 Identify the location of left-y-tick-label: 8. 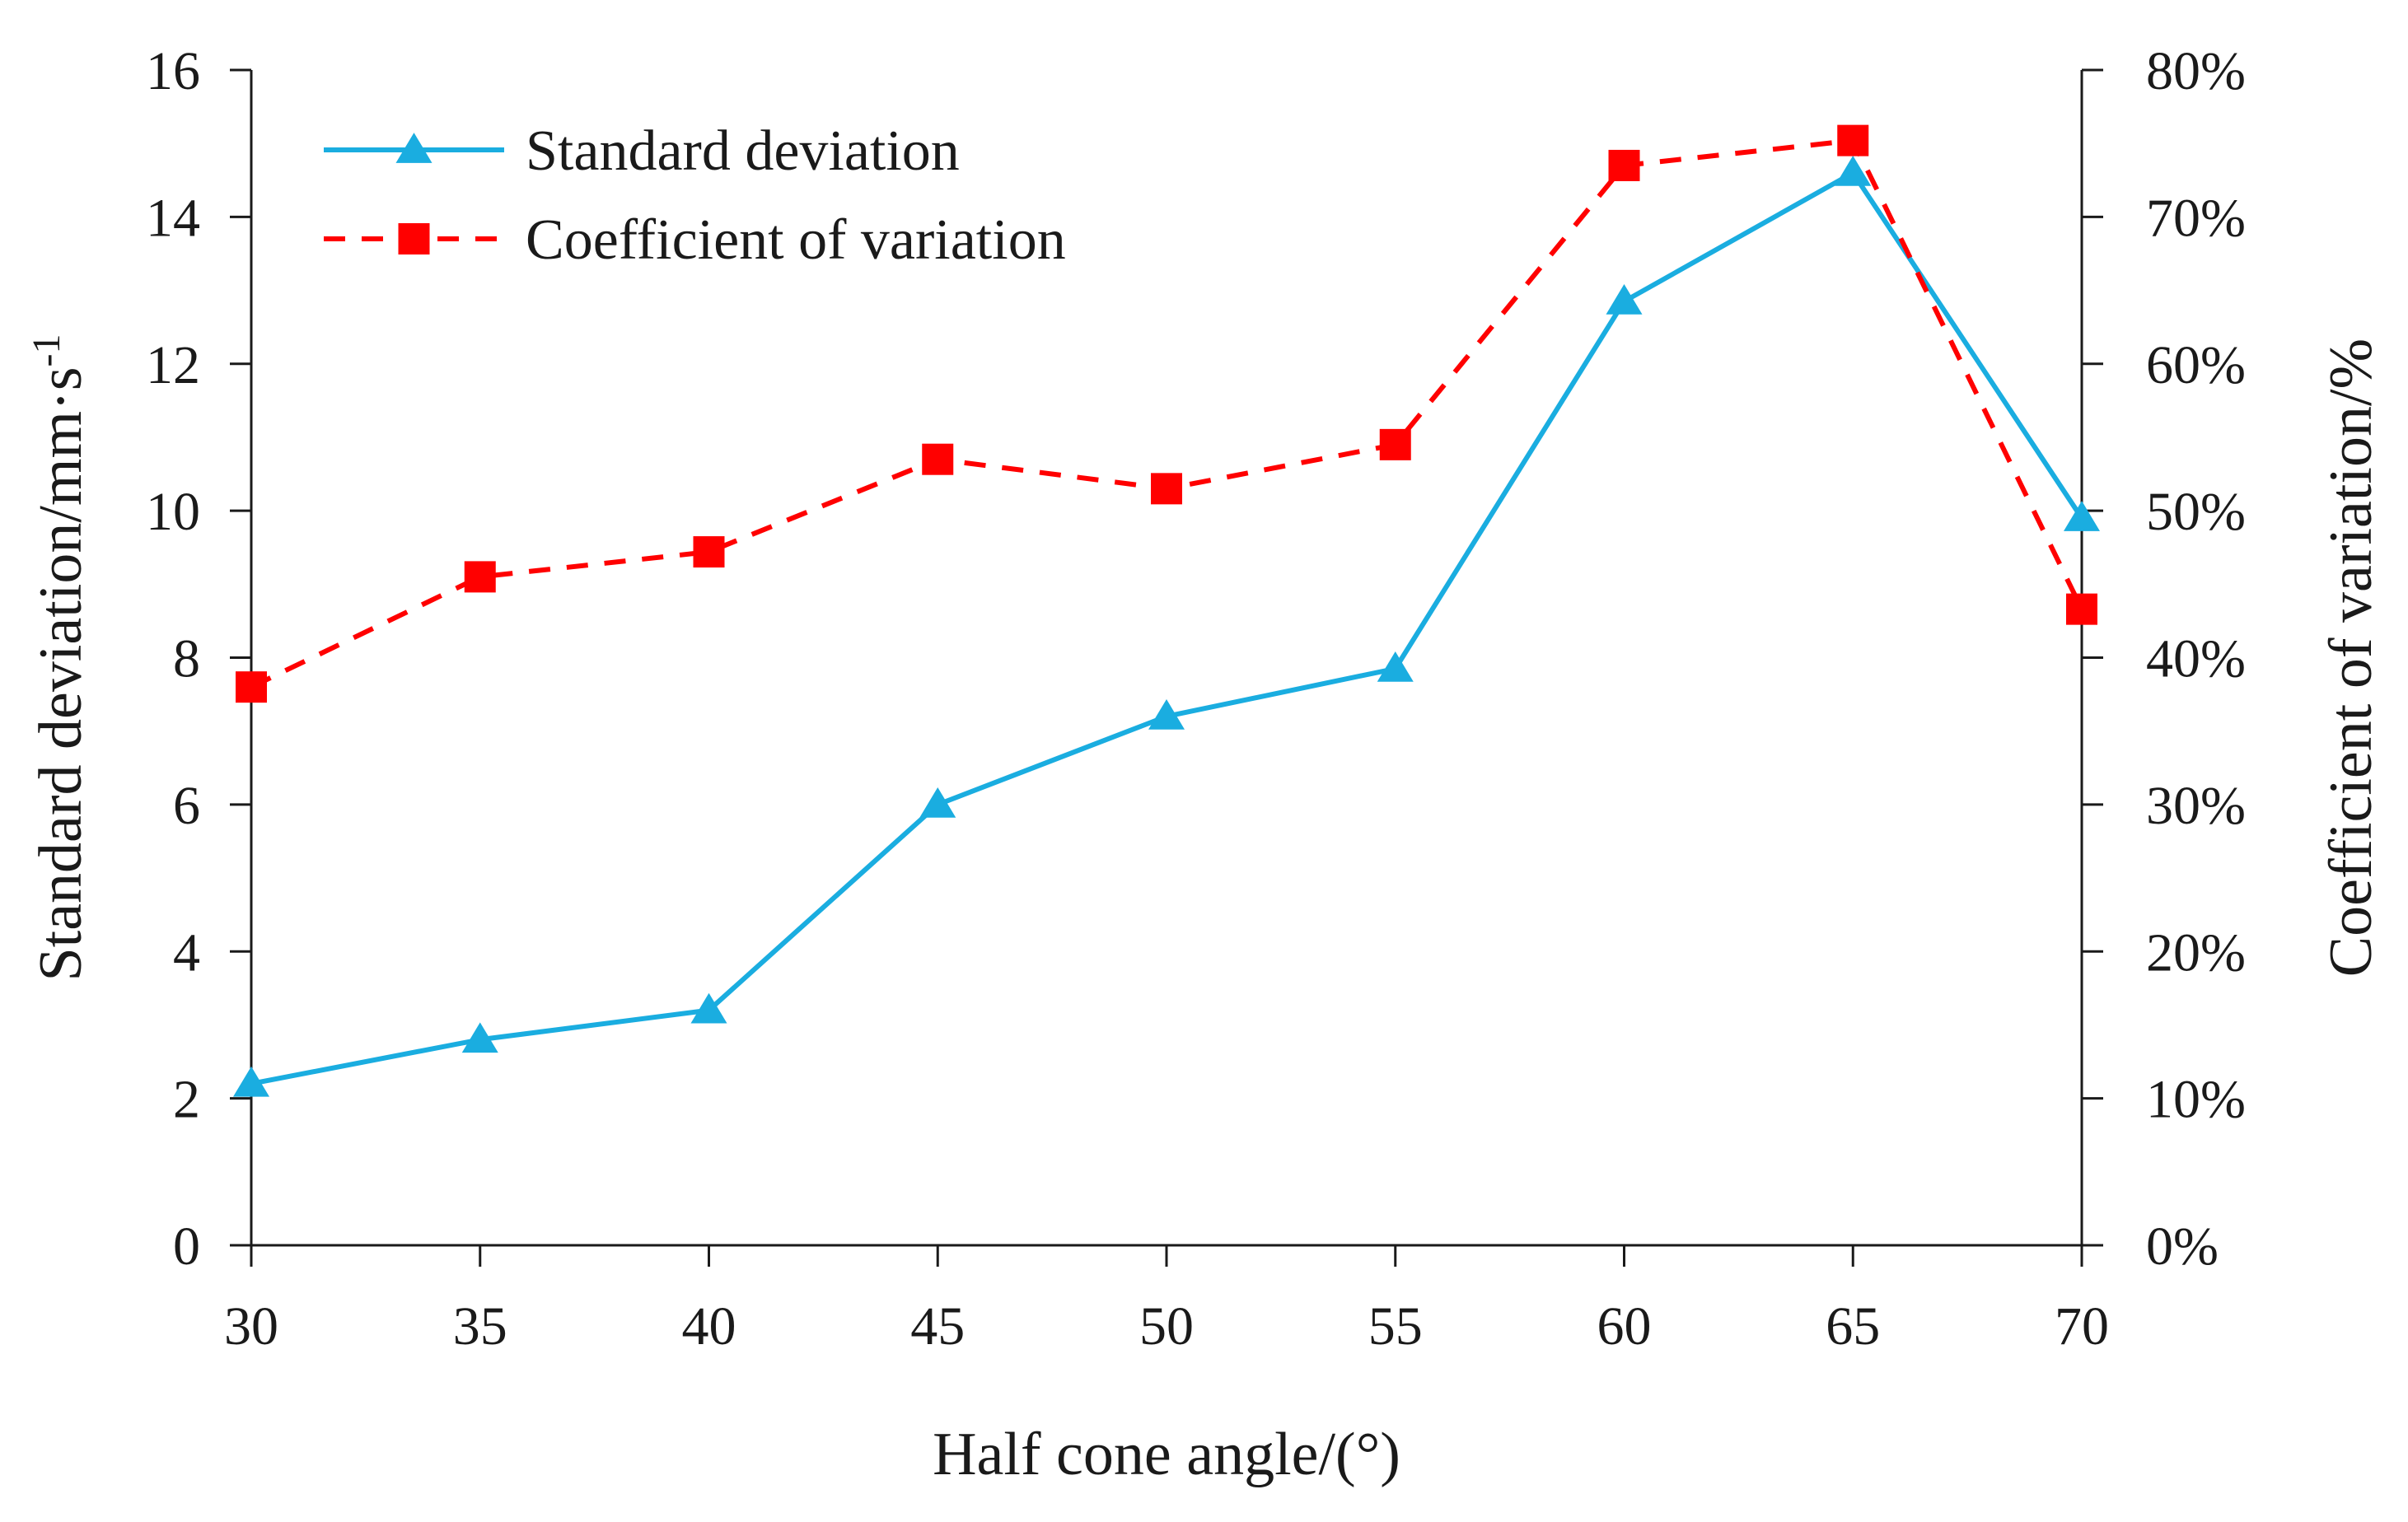
(187, 659).